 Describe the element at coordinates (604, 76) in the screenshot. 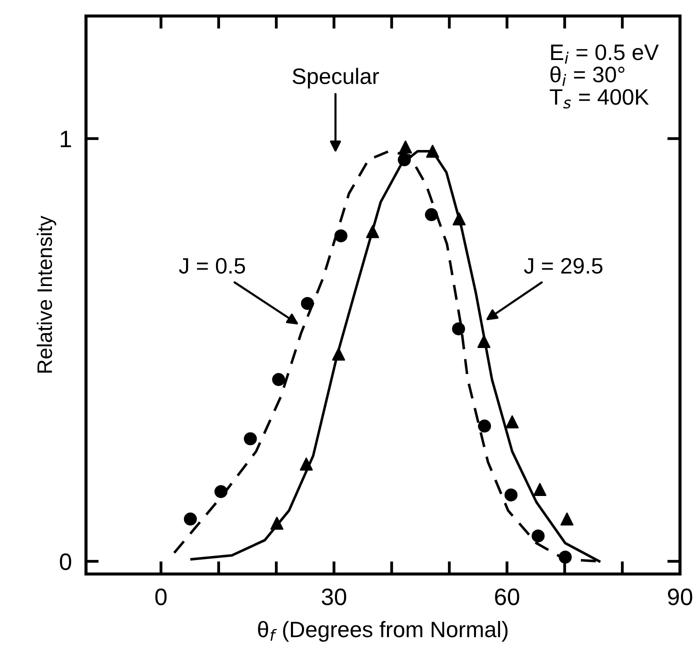

I see `text: E$_{i}$ = 0.5 eV θ$_{i}$ = 30° T$_{s}$ = 400K` at that location.